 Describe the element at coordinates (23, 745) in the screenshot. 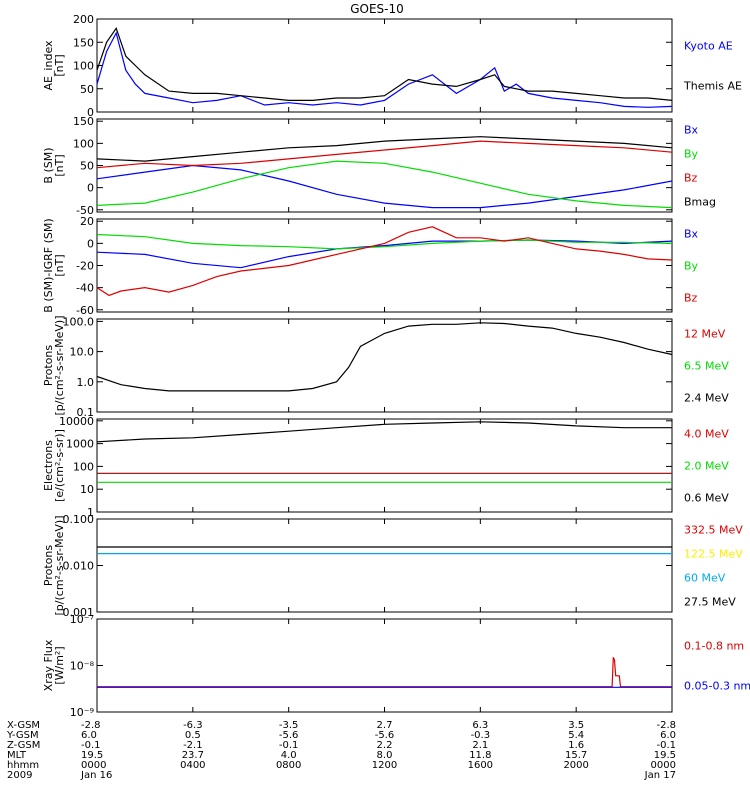

I see `time-axis-row-label: Z-GSM` at that location.